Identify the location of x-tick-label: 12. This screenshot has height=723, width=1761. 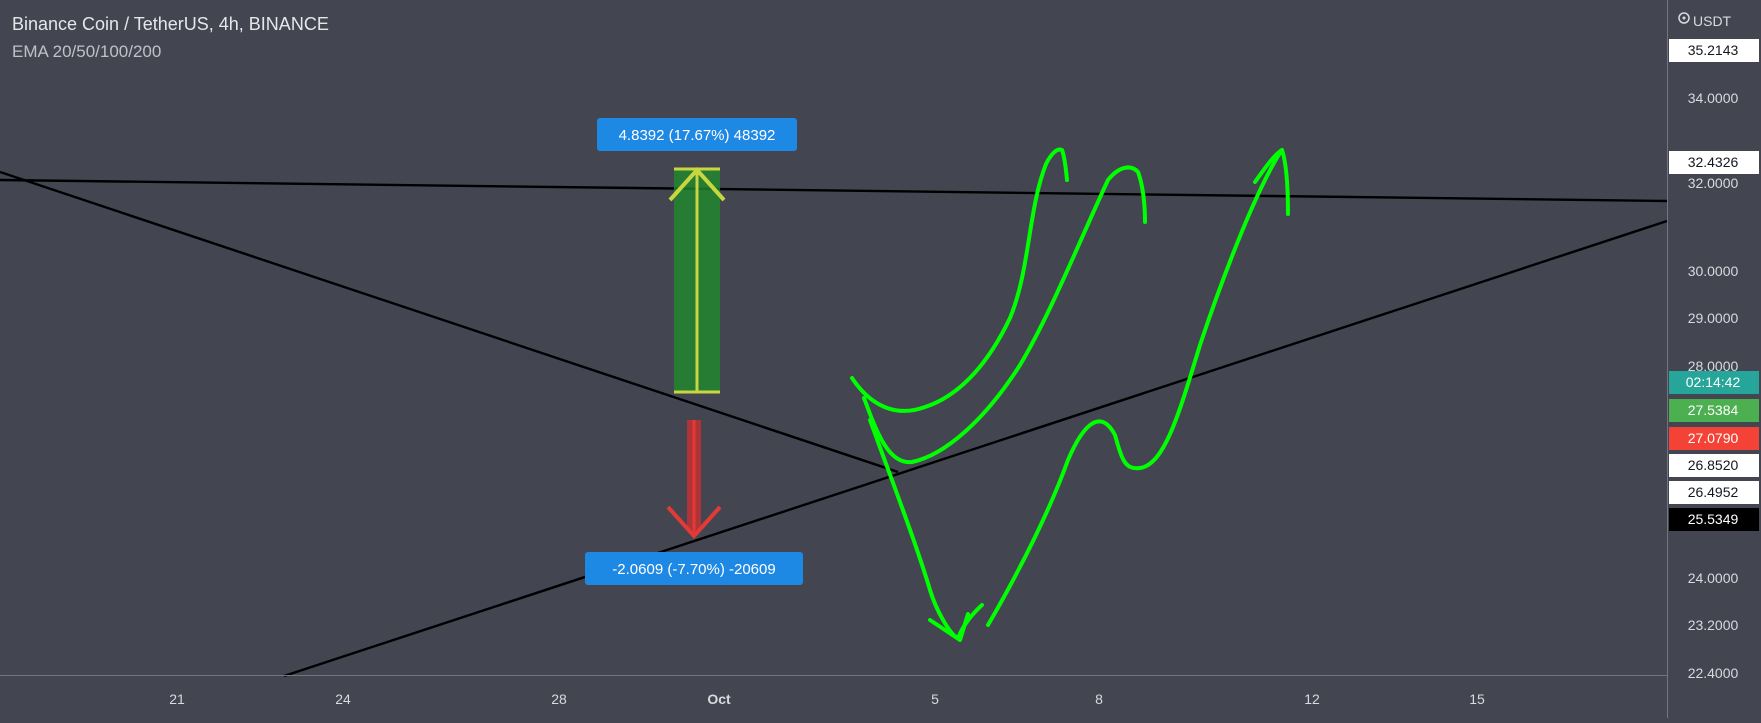
(1312, 699).